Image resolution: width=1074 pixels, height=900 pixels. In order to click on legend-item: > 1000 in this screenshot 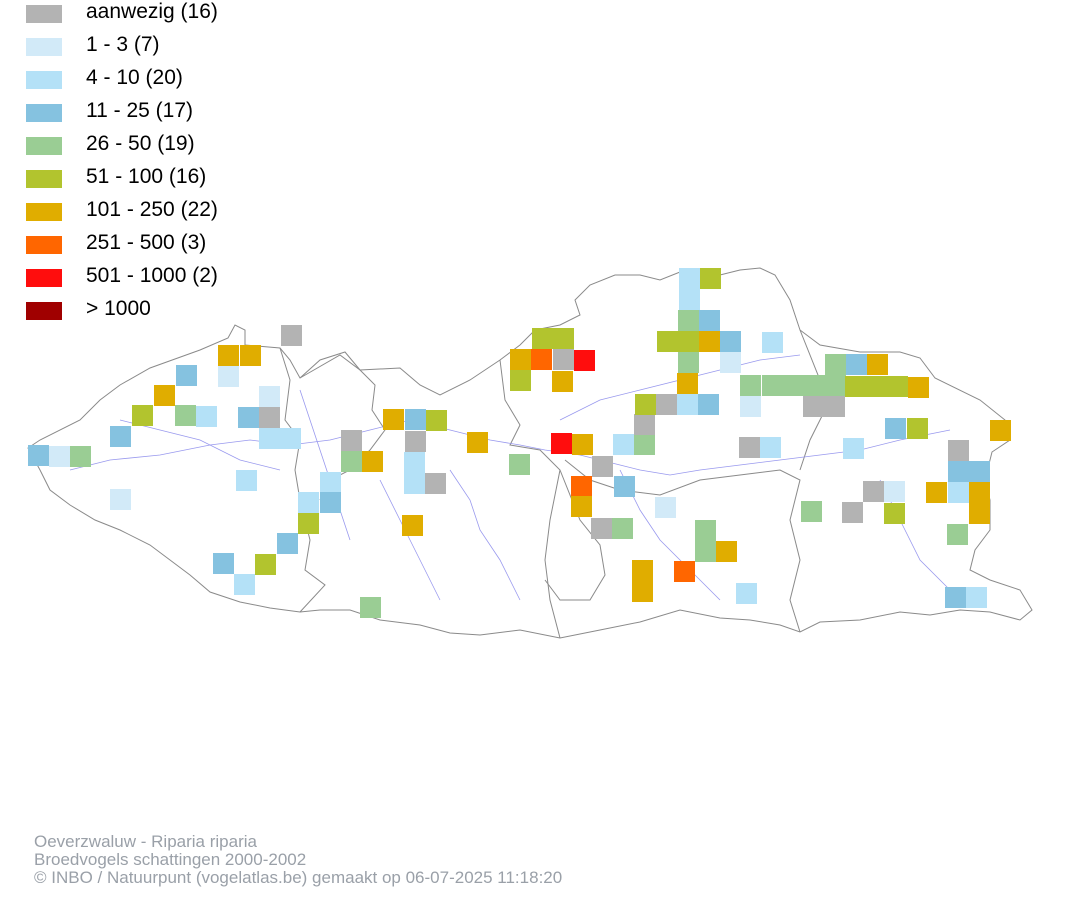, I will do `click(174, 309)`.